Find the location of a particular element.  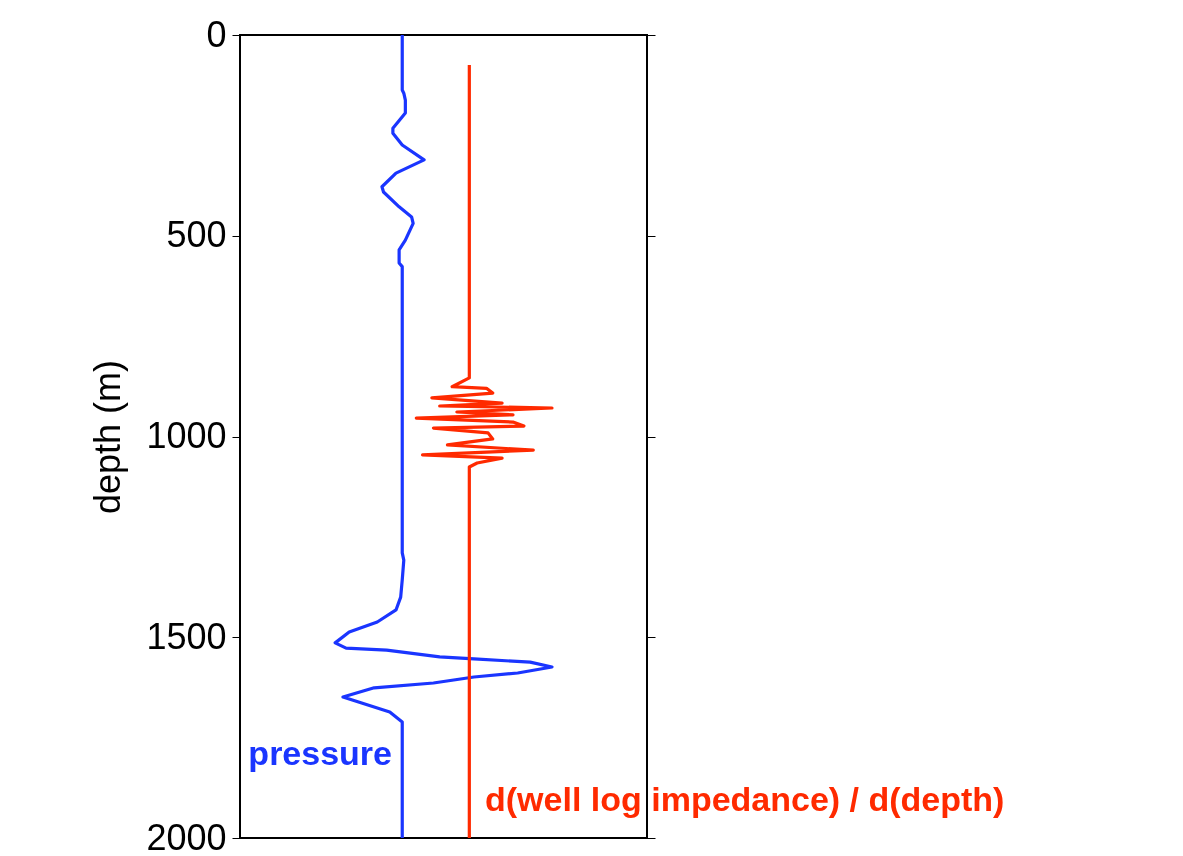

y-tick-label: 1500 is located at coordinates (186, 636).